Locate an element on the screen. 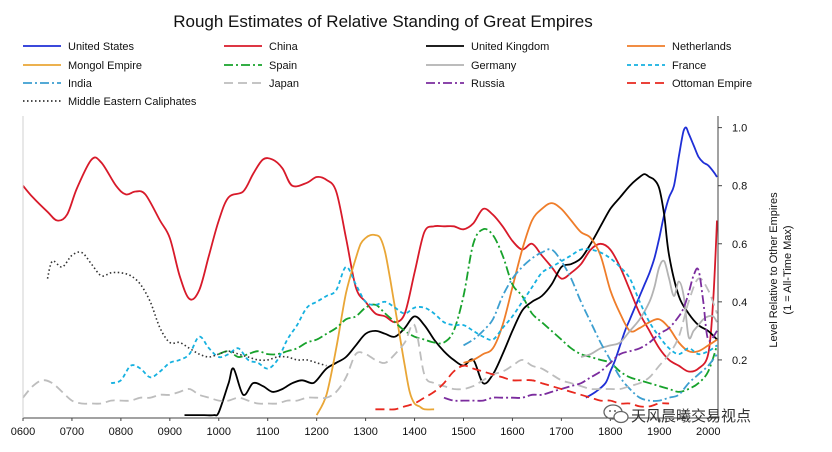 This screenshot has width=832, height=452. y-tick-label: 0.6 is located at coordinates (739, 245).